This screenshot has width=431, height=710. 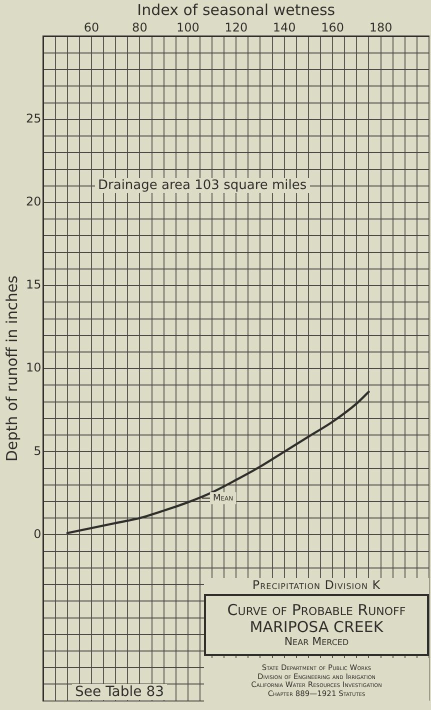 I want to click on line-series, so click(x=218, y=462).